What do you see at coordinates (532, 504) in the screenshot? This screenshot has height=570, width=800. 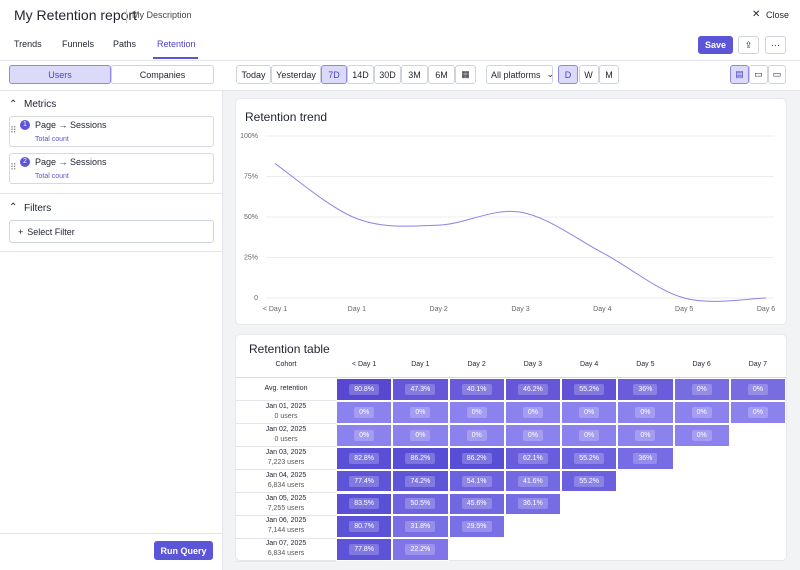 I see `cell-value: 36.1%` at bounding box center [532, 504].